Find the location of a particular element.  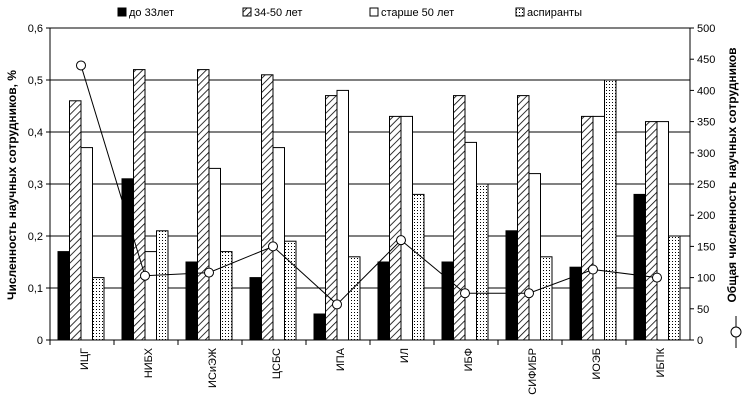

y-right-tick-label: 150 is located at coordinates (706, 247).